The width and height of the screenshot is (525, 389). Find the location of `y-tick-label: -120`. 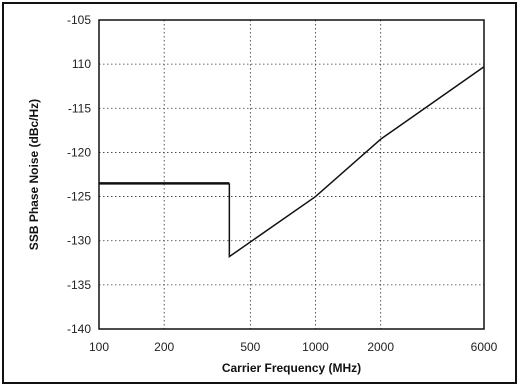

y-tick-label: -120 is located at coordinates (79, 152).